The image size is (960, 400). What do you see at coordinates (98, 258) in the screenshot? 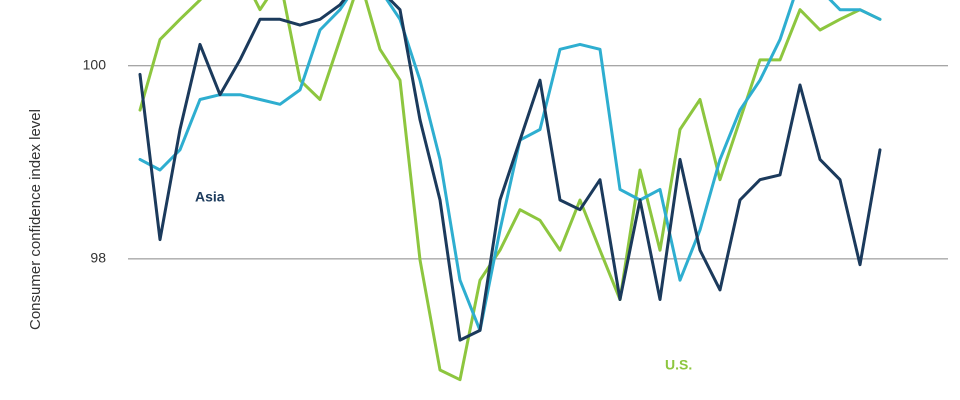
I see `y-tick-label: 98` at bounding box center [98, 258].